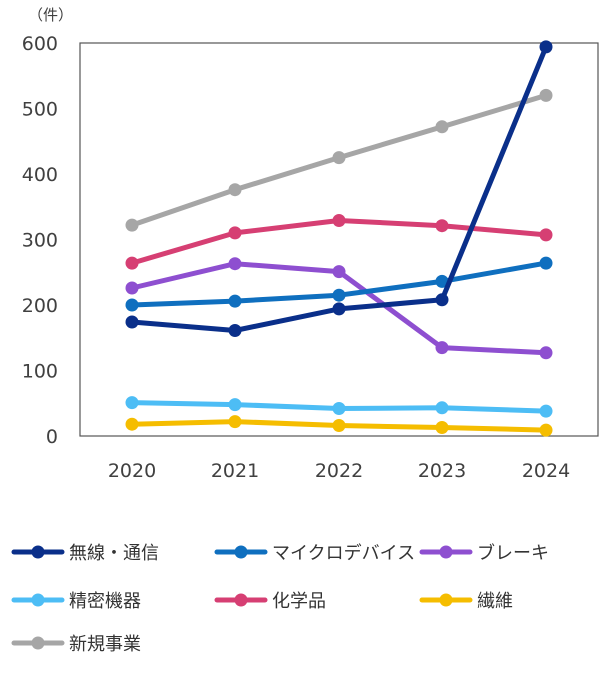  What do you see at coordinates (52, 437) in the screenshot?
I see `y-tick-label: 0` at bounding box center [52, 437].